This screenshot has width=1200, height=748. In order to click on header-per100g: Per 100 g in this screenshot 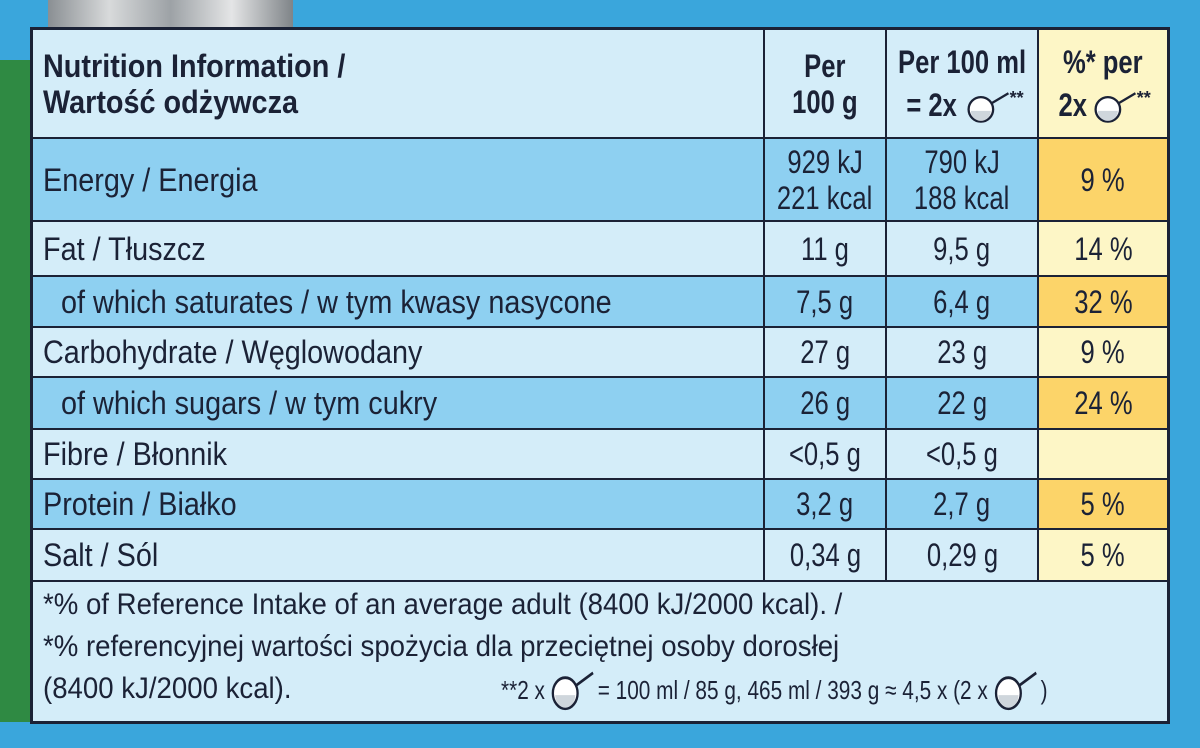, I will do `click(826, 84)`.